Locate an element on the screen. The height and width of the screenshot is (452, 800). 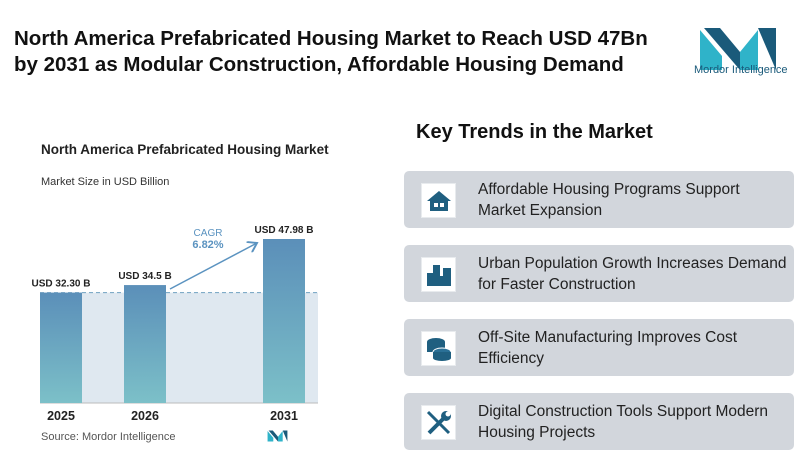
trends-title: Key Trends in the Market is located at coordinates (534, 132).